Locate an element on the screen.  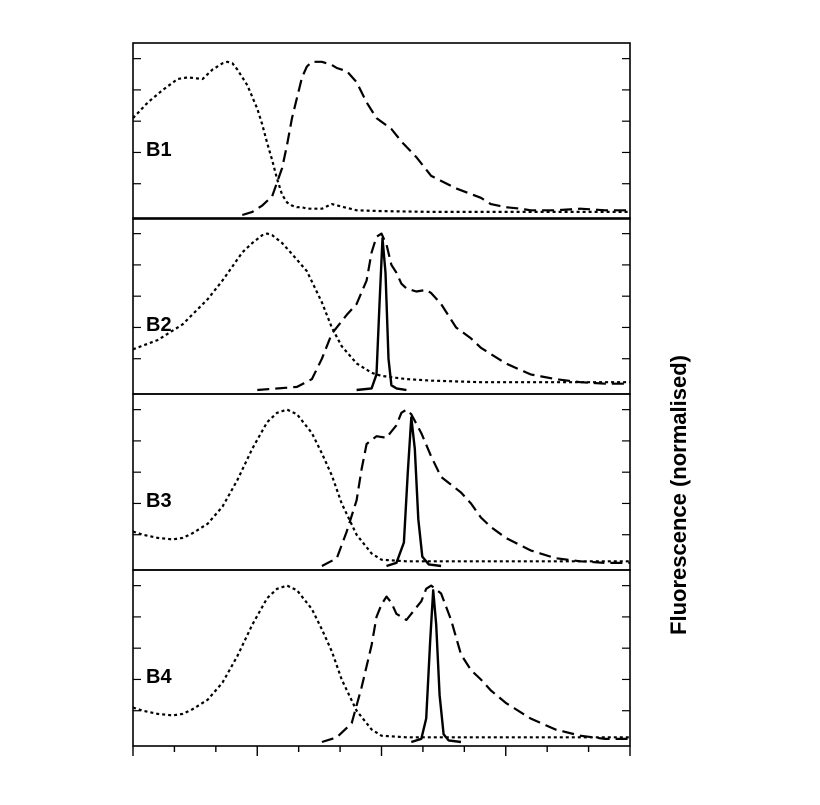
y-axis-label: Fluorescence (normalised) is located at coordinates (678, 495).